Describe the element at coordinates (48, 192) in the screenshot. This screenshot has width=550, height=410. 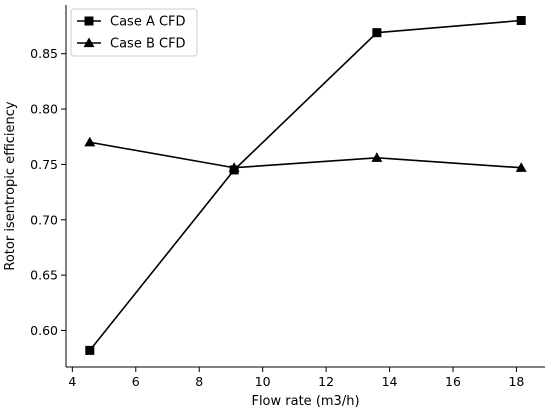
I see `y-ticks: 0.60 0.65 0.70 0.75 0.80 0.85` at that location.